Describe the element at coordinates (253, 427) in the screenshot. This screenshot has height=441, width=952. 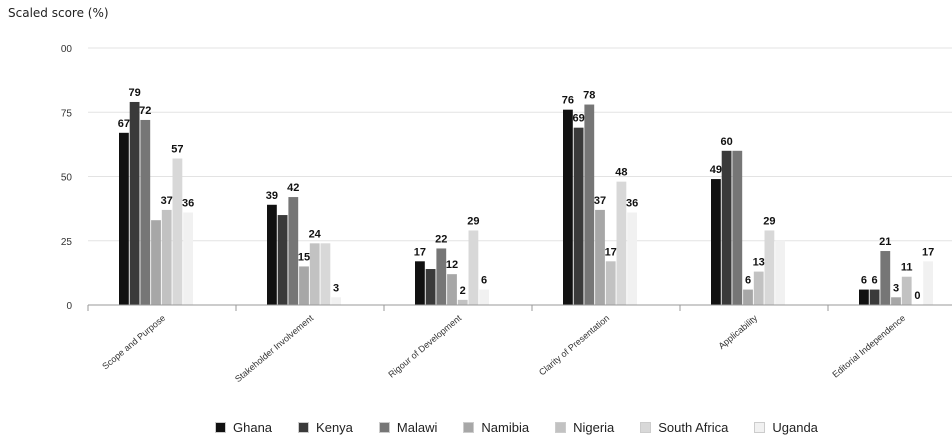
I see `legend-label: Ghana` at that location.